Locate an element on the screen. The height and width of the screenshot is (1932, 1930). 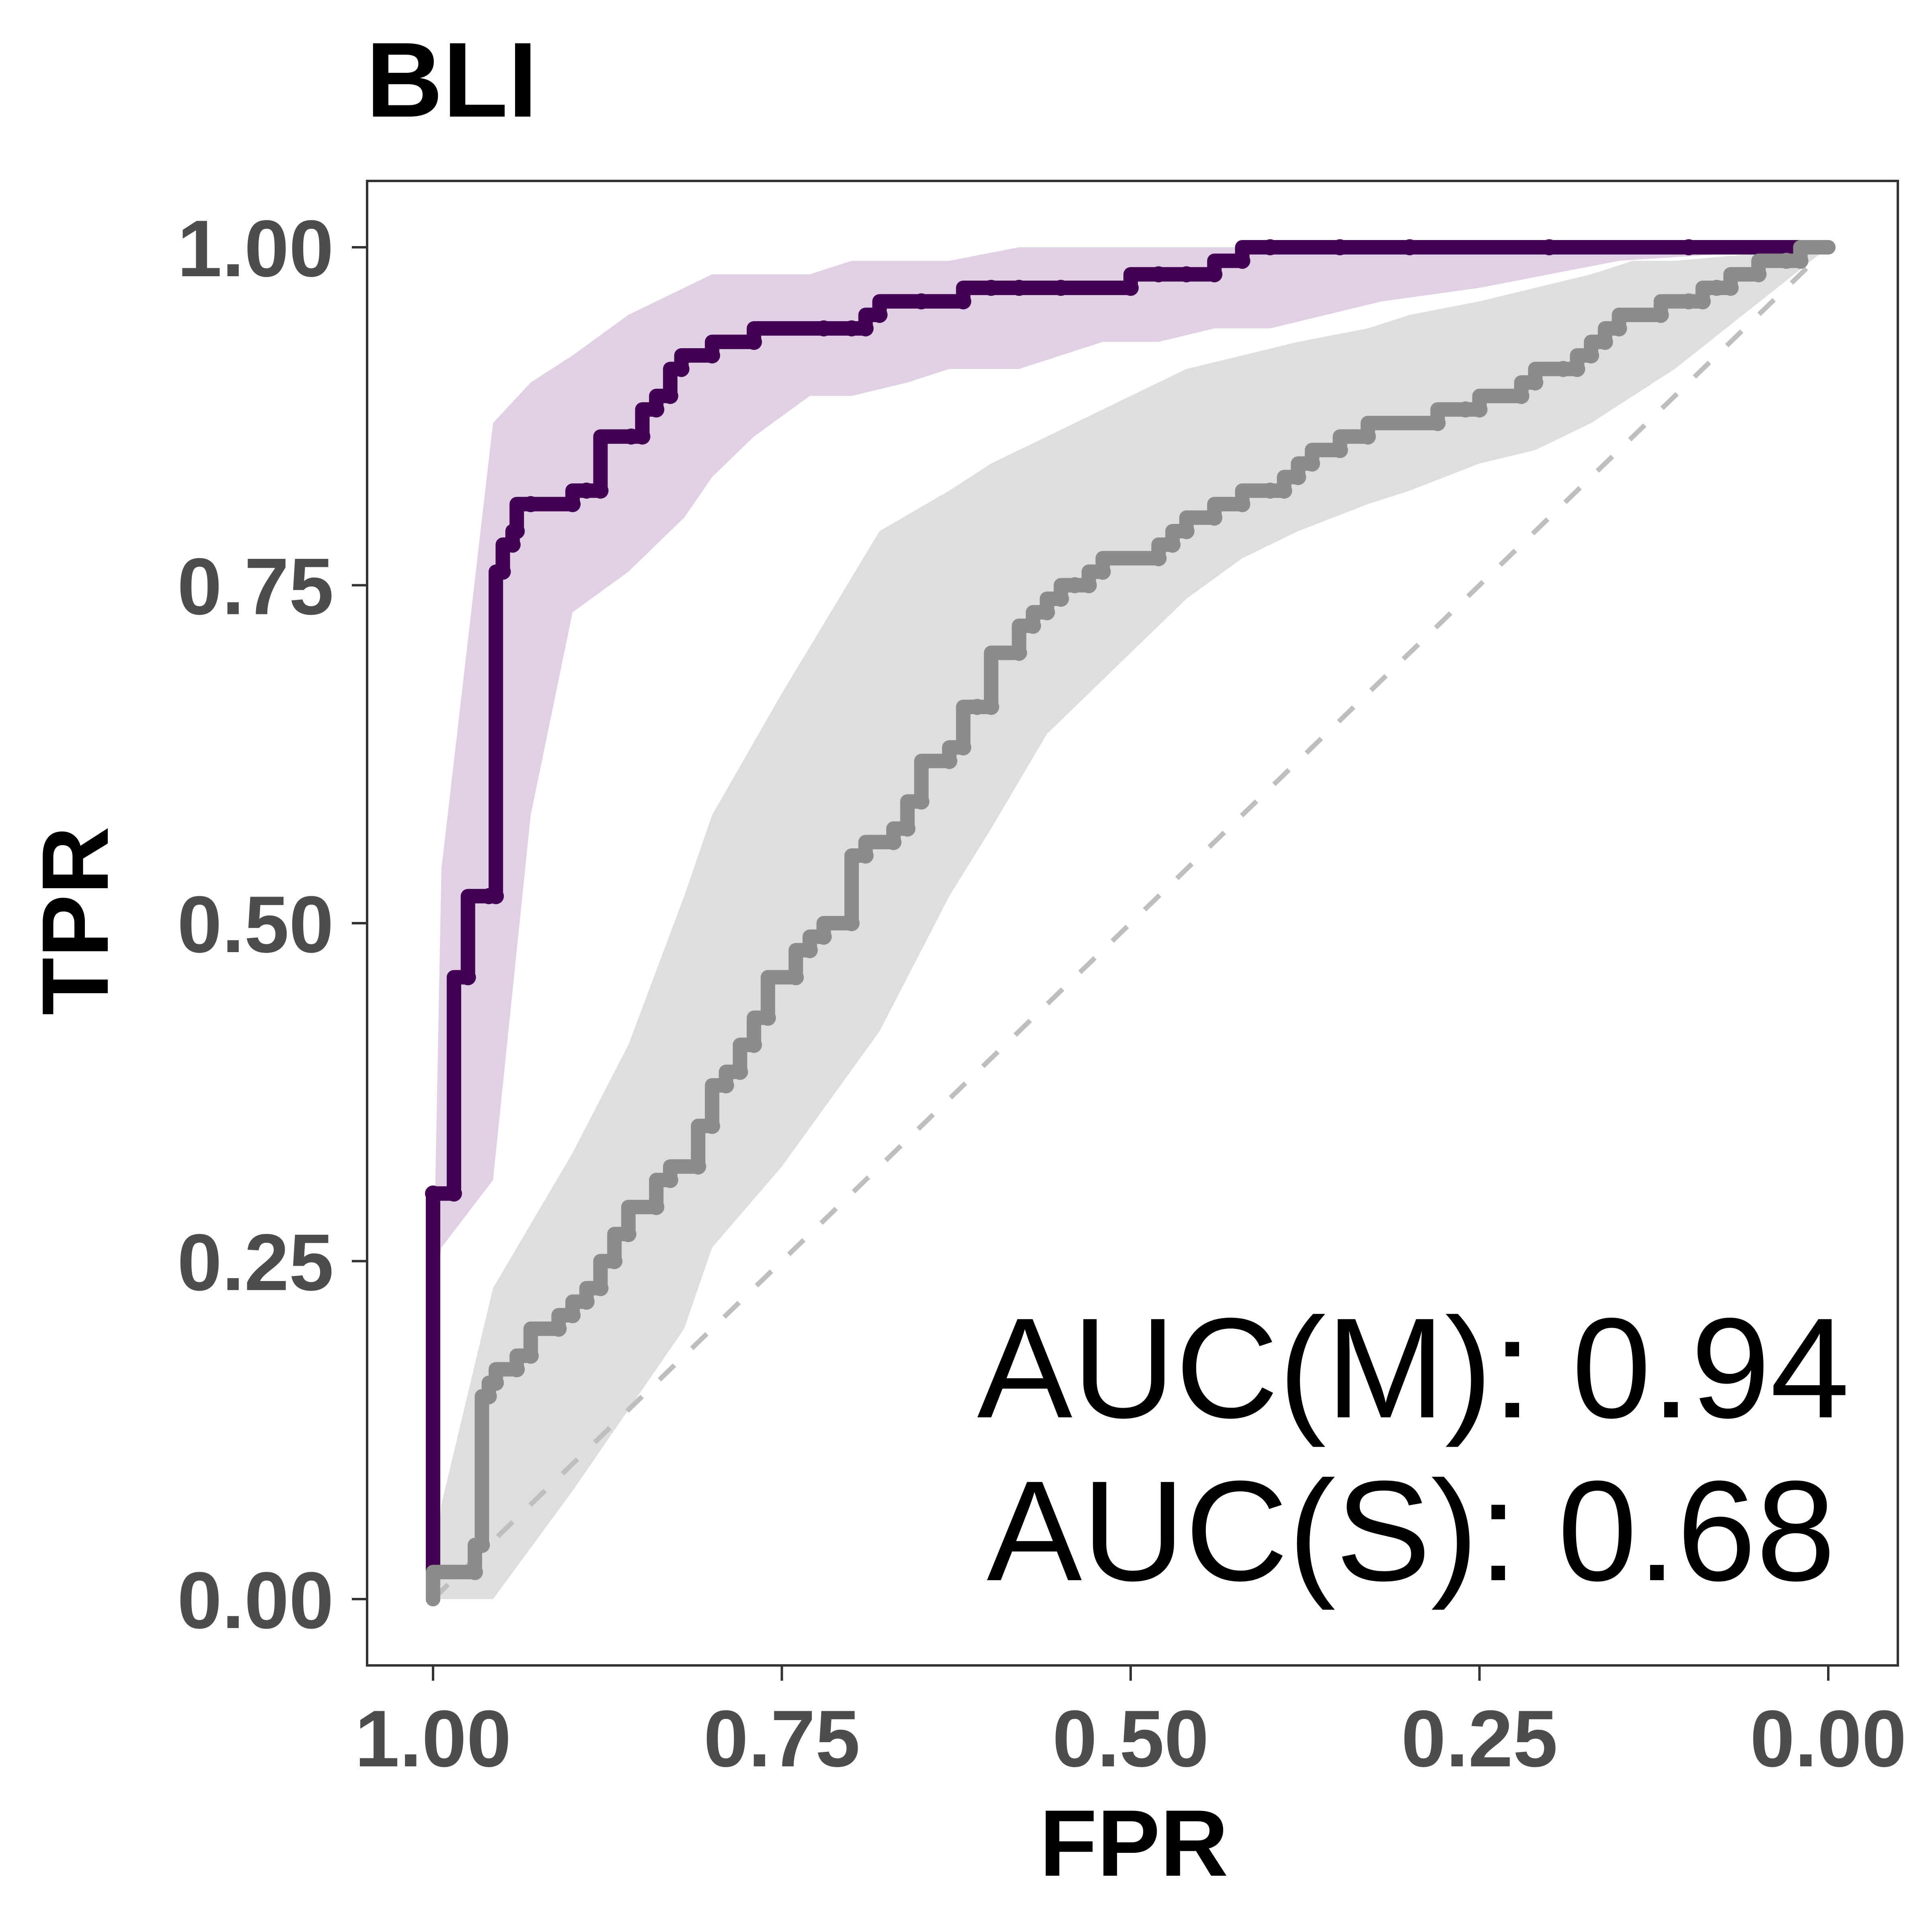
x-tick-label: 0.75 is located at coordinates (782, 1739).